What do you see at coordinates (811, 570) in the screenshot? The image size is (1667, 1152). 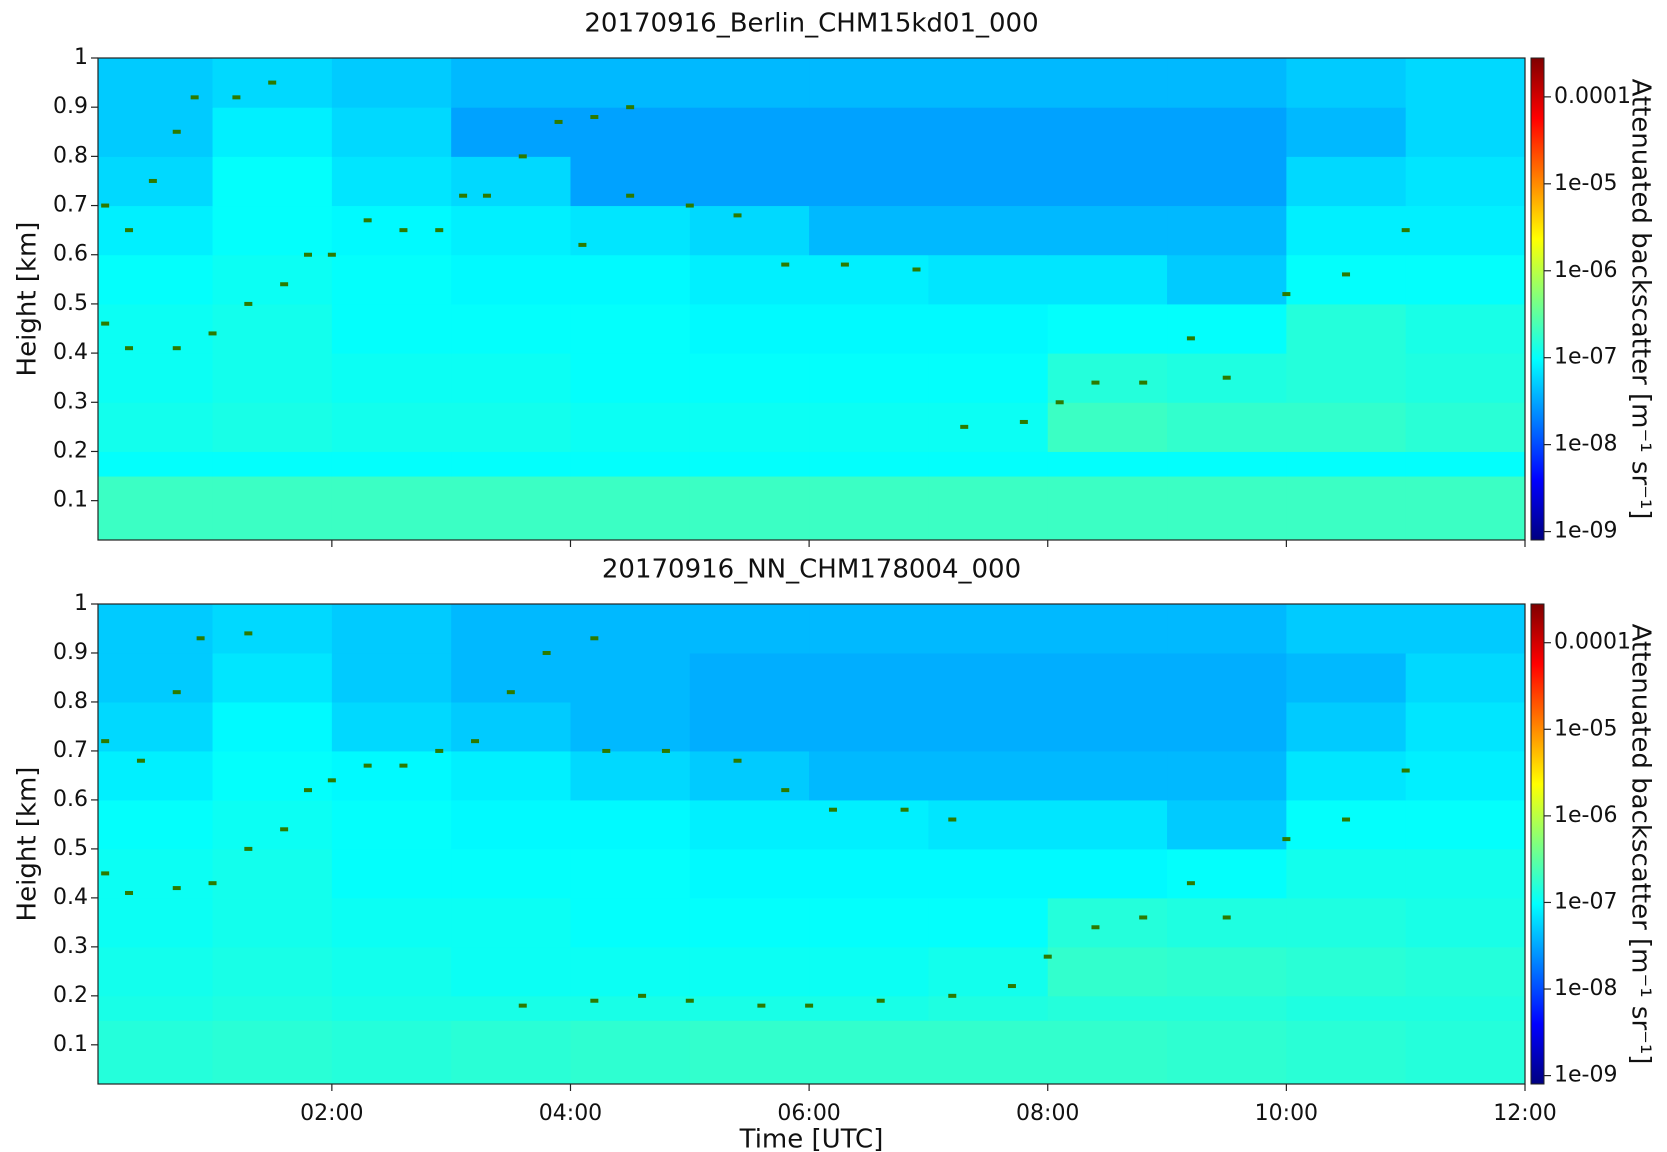 I see `chart-title: 20170916_NN_CHM178004_000` at bounding box center [811, 570].